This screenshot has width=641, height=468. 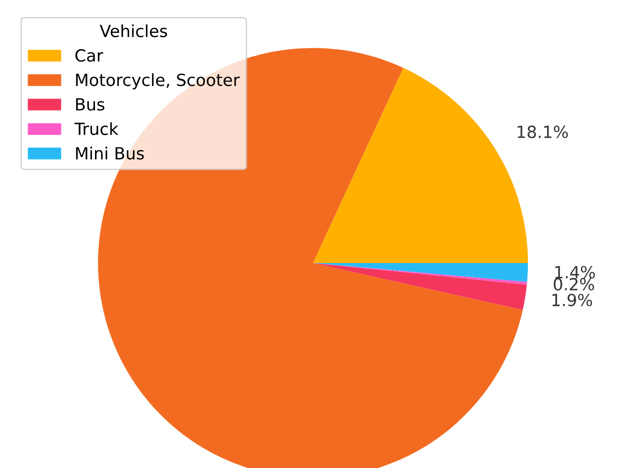 I want to click on data-label: 18.1%, so click(x=543, y=132).